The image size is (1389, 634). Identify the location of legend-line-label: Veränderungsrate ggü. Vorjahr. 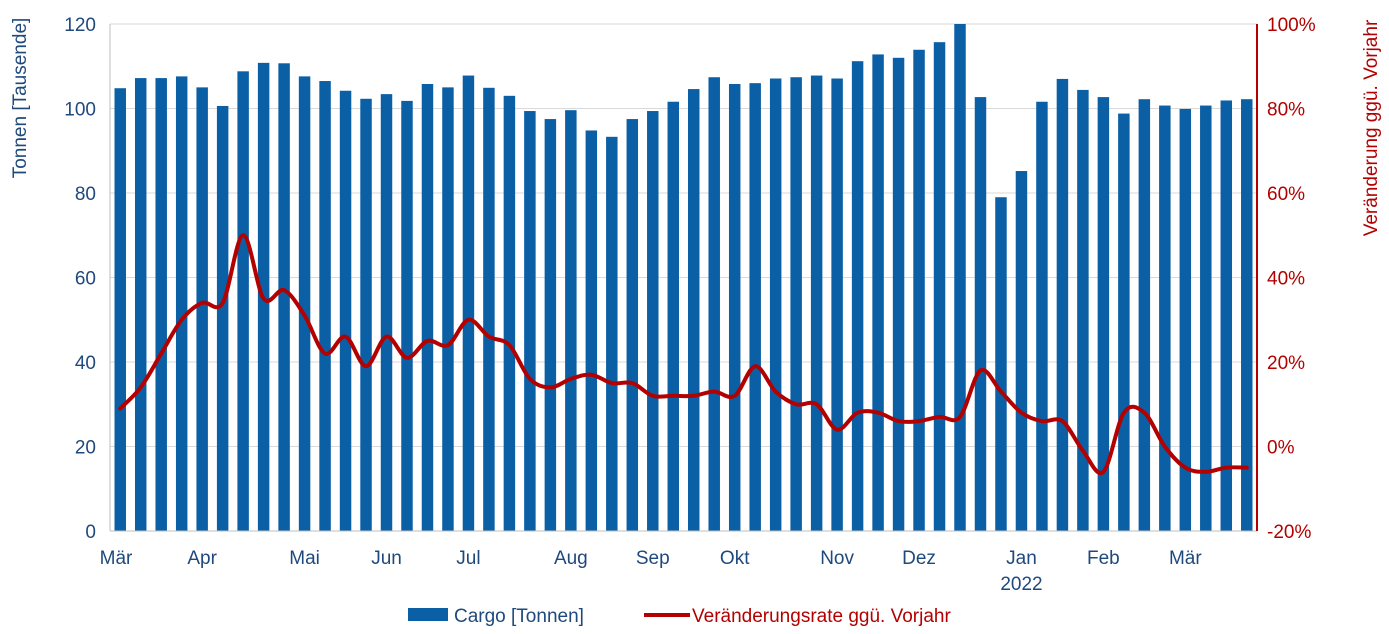
(821, 616).